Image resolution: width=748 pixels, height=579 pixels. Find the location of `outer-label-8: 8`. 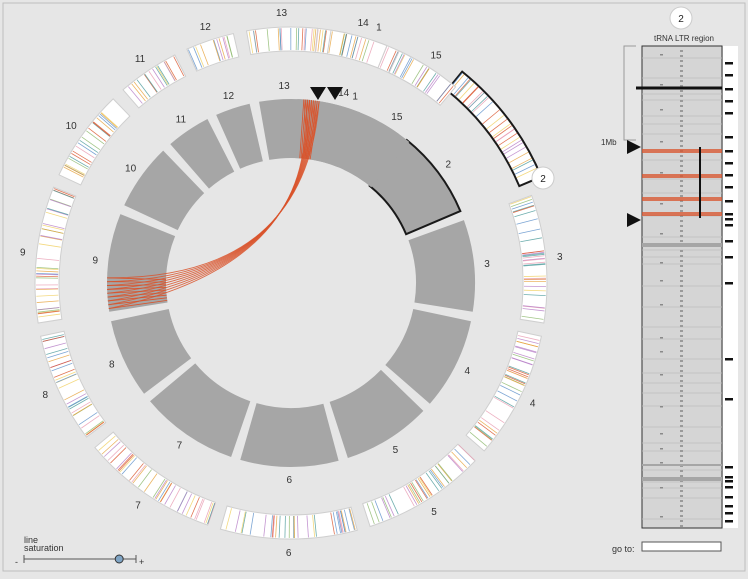

outer-label-8: 8 is located at coordinates (46, 395).